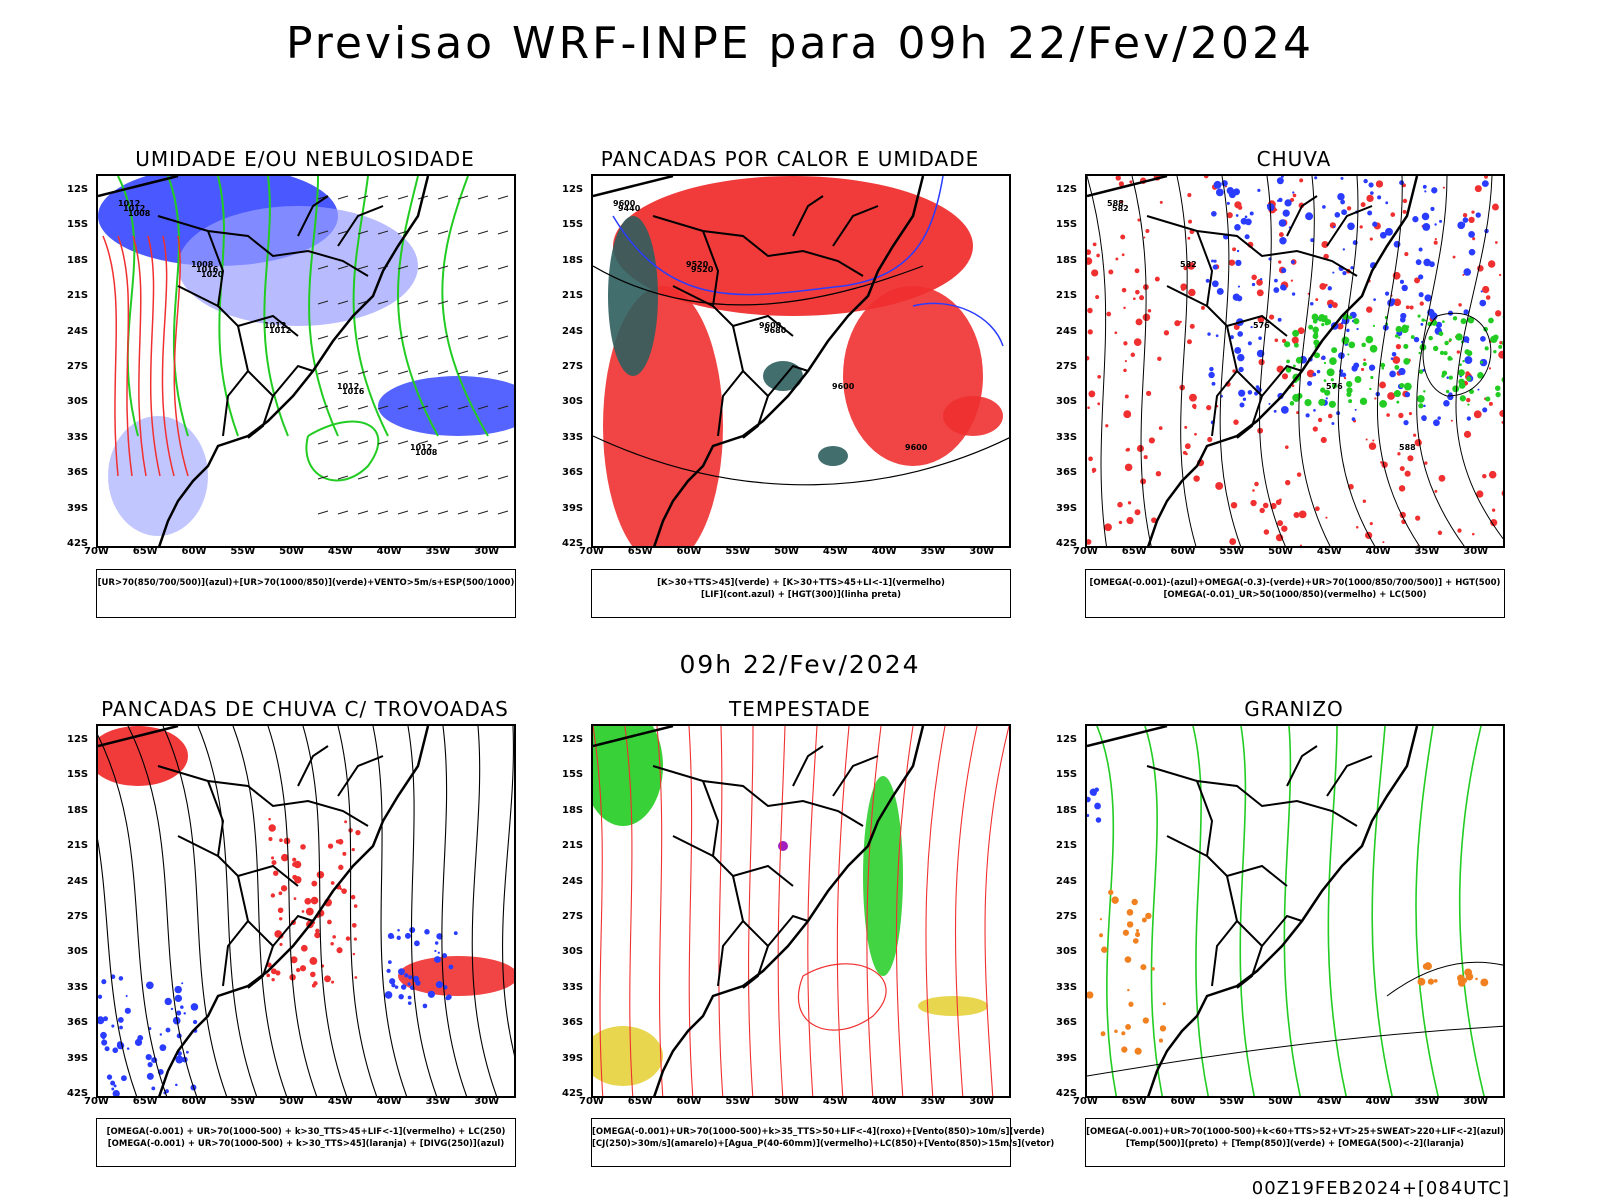  I want to click on latitude-tick-label: 15S, so click(78, 225).